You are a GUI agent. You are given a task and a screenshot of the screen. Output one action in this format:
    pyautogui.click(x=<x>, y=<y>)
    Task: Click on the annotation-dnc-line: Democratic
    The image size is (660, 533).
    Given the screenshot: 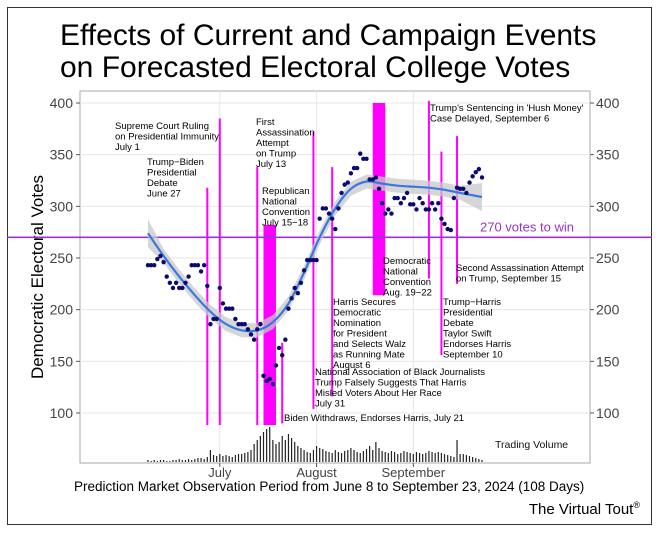 What is the action you would take?
    pyautogui.click(x=407, y=261)
    